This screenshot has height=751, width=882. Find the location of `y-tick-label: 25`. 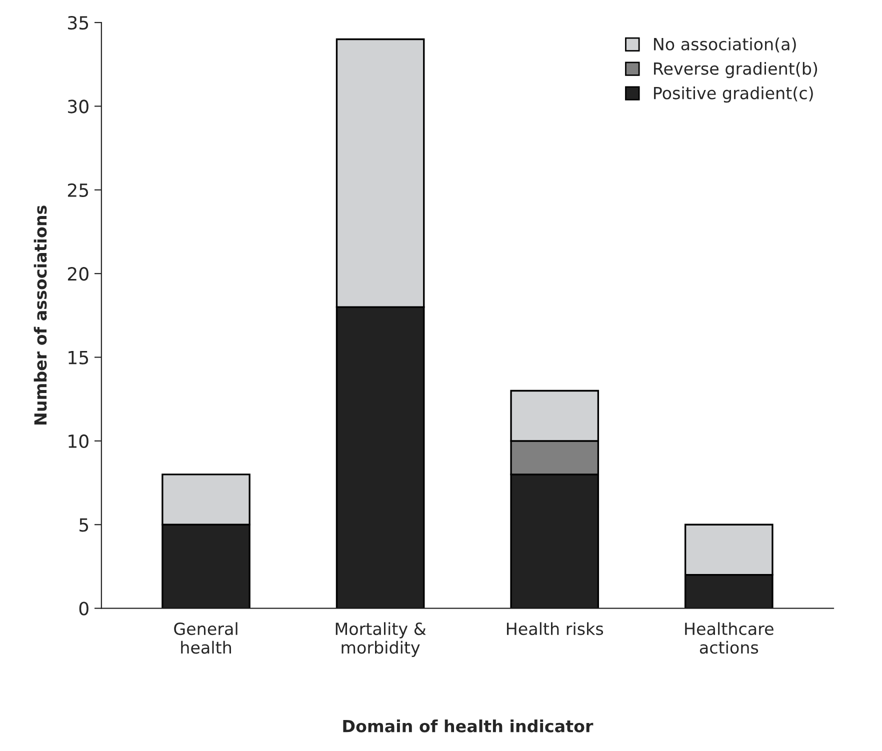

y-tick-label: 25 is located at coordinates (78, 190).